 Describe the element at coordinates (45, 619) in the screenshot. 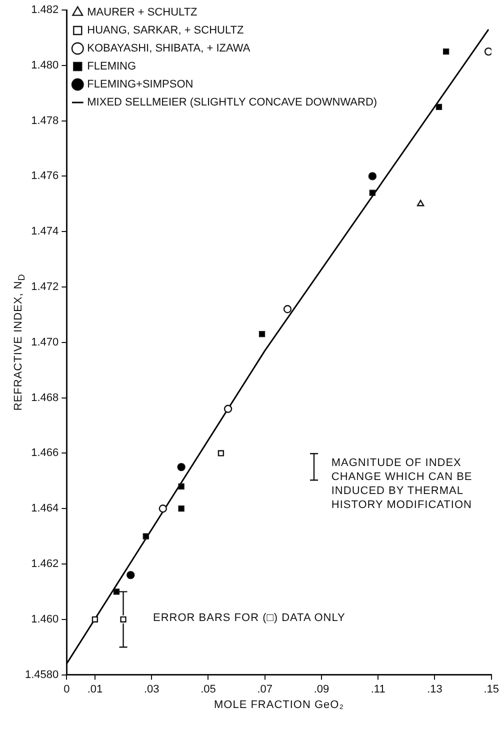

I see `y-tick-label: 1.460` at that location.